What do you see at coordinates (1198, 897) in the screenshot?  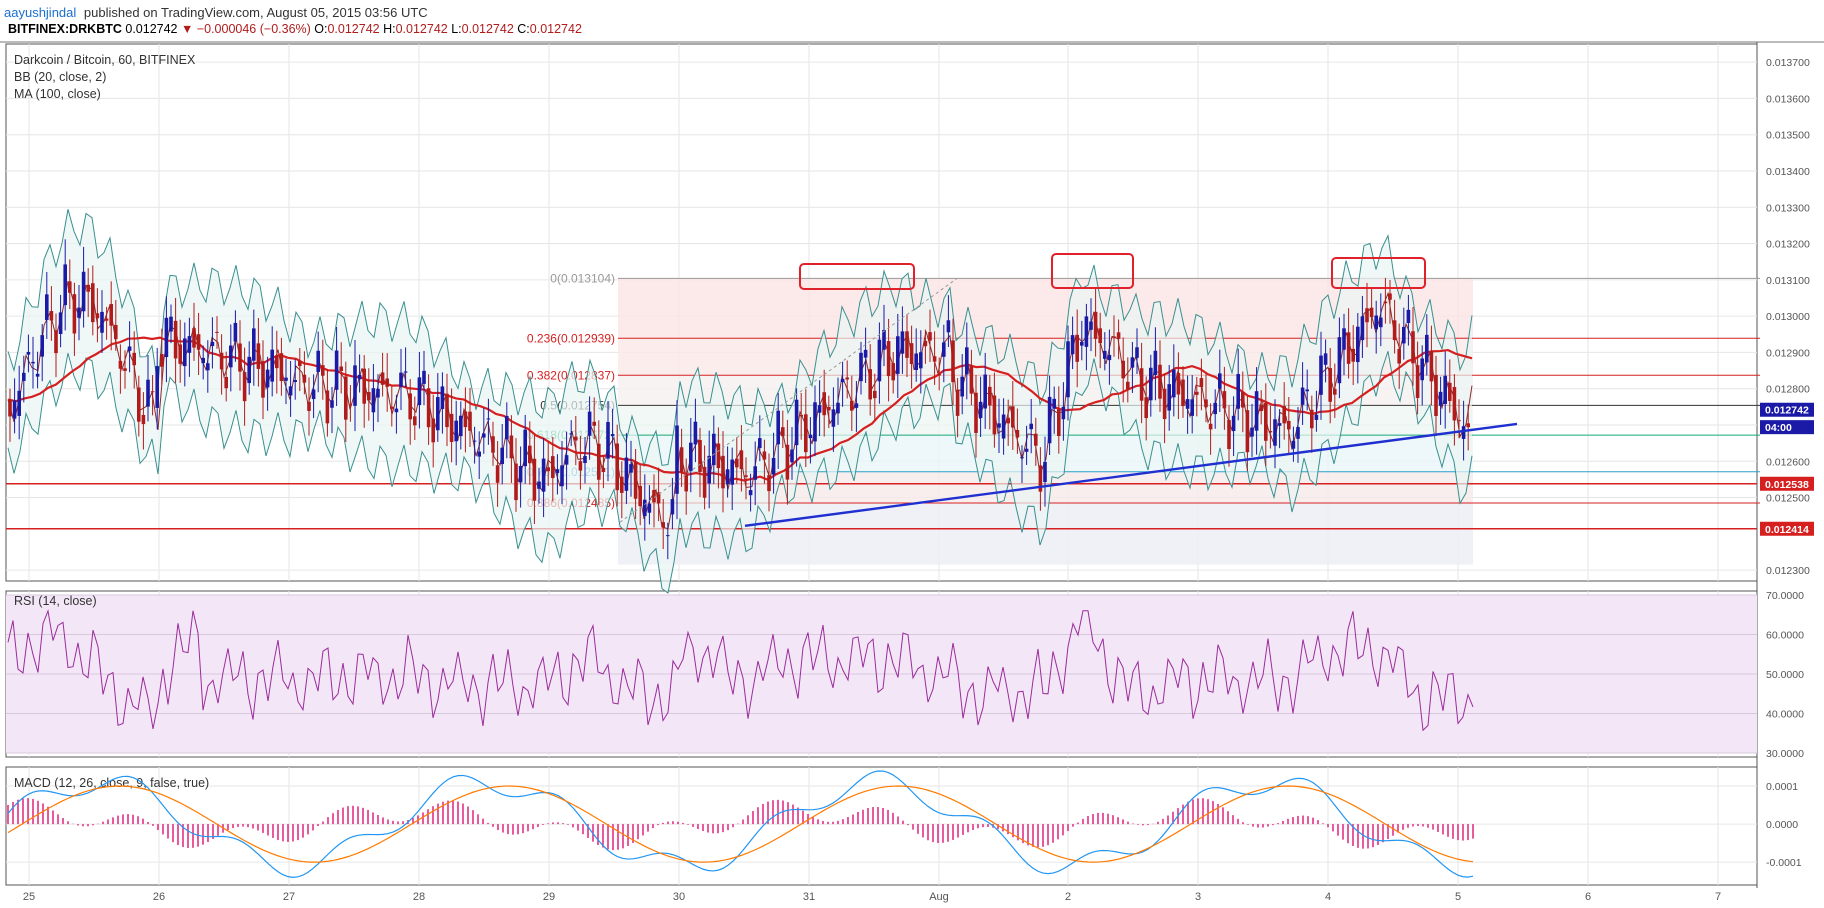 I see `x-tick-label: 3` at bounding box center [1198, 897].